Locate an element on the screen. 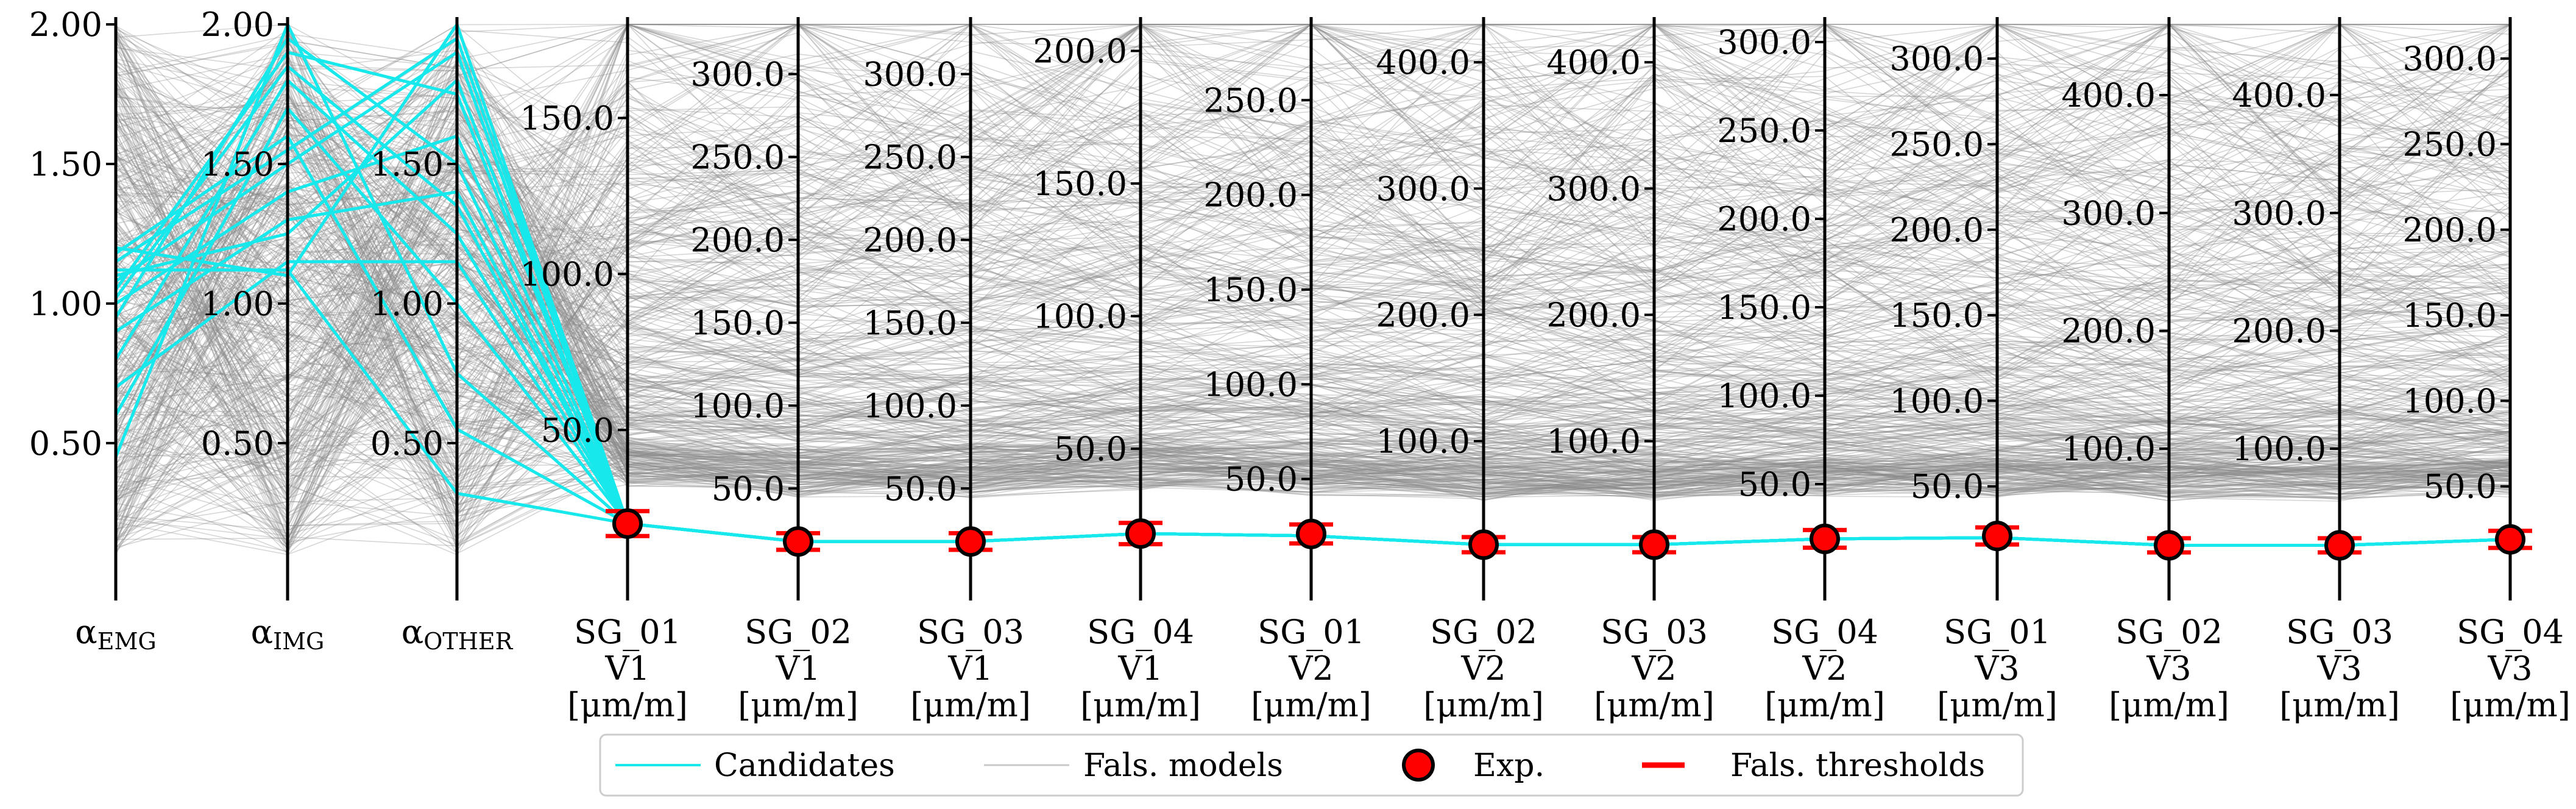 Image resolution: width=2576 pixels, height=809 pixels. legend-candidates-label: Candidates is located at coordinates (804, 765).